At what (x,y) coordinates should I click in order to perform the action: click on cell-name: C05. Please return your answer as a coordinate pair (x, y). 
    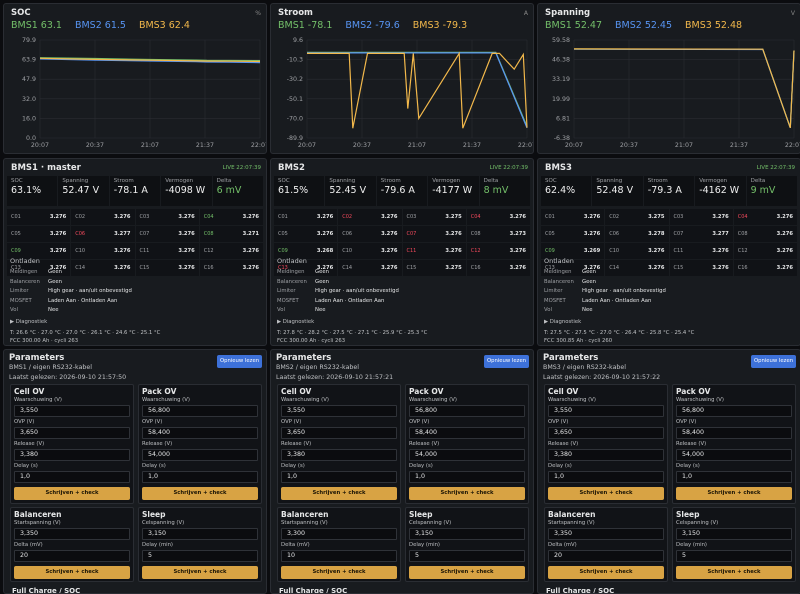
    Looking at the image, I should click on (283, 234).